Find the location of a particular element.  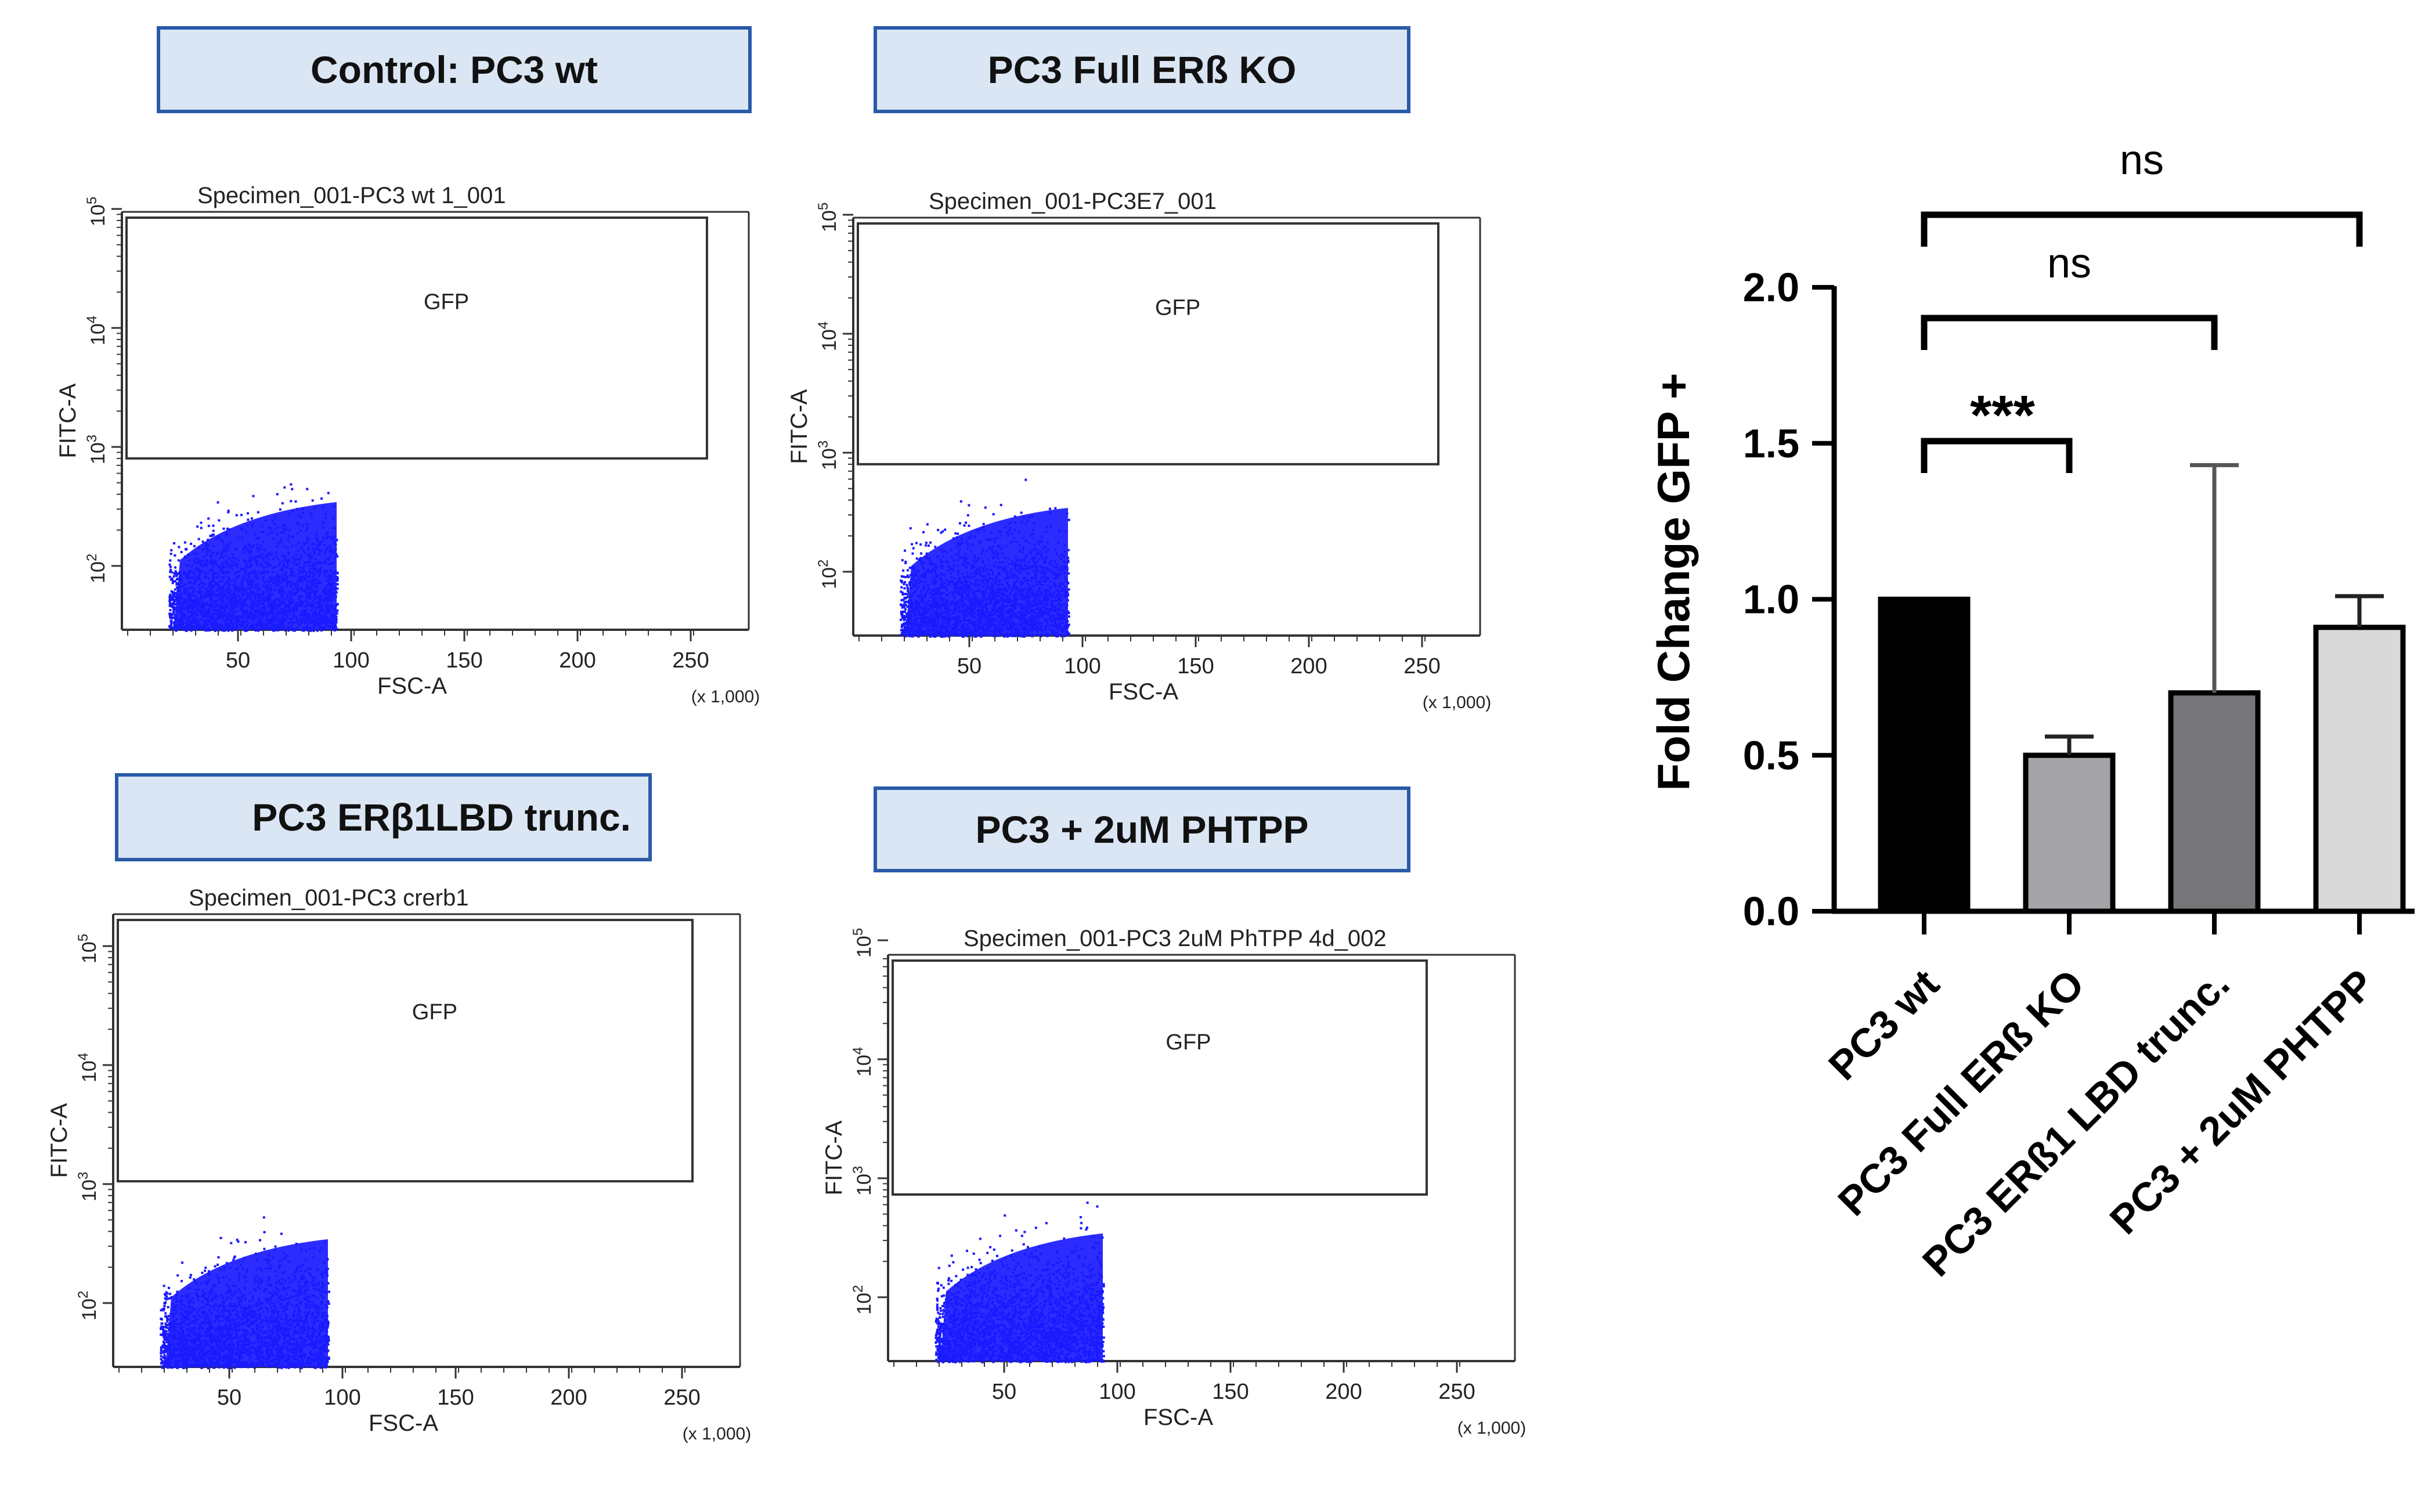

y-tick-exponent: 5 is located at coordinates (92, 200).